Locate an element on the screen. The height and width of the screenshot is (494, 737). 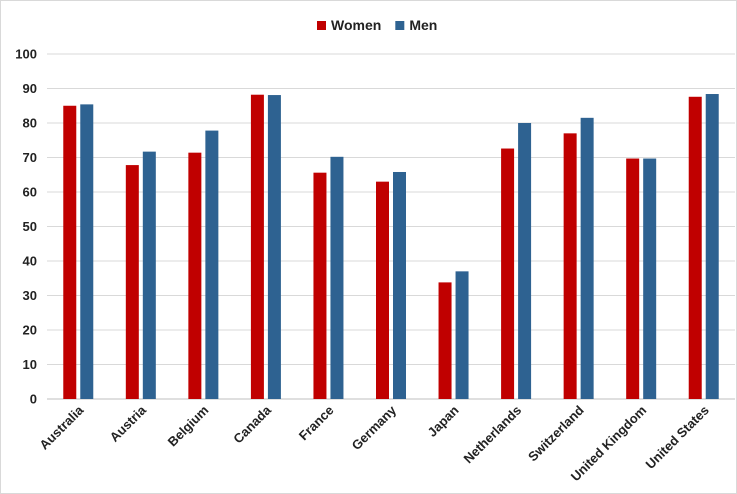
y-tick-label: 70 is located at coordinates (30, 157).